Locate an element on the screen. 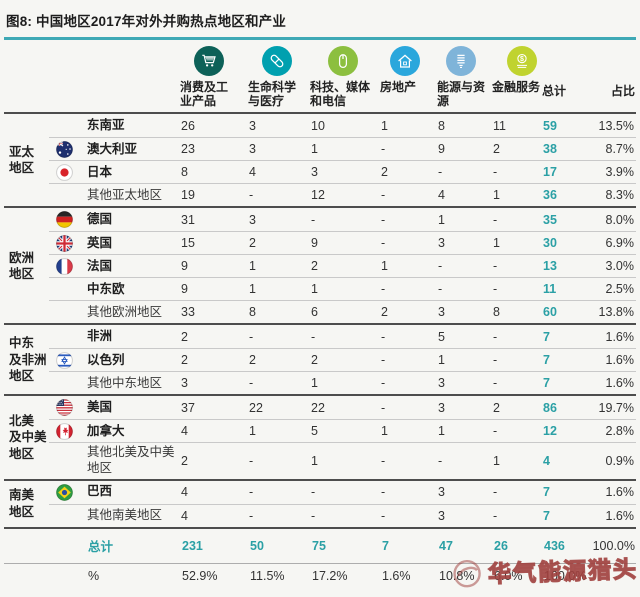  share-cell: 3.0% is located at coordinates (620, 266).